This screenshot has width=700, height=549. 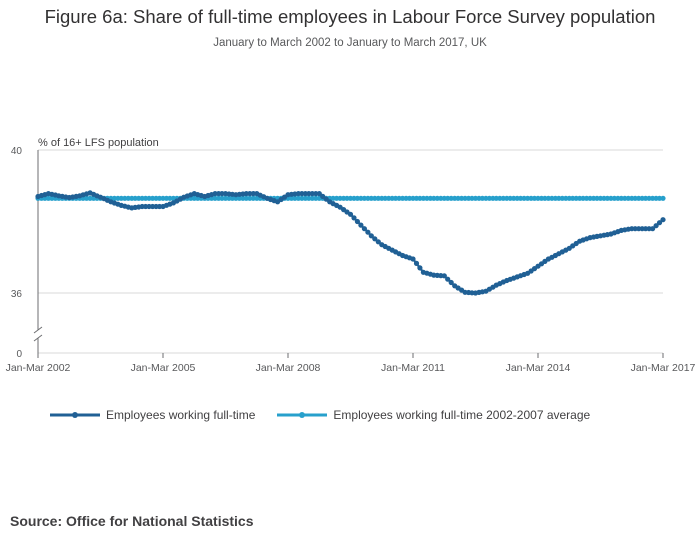 I want to click on y-axis-label: % of 16+ LFS population, so click(x=98, y=143).